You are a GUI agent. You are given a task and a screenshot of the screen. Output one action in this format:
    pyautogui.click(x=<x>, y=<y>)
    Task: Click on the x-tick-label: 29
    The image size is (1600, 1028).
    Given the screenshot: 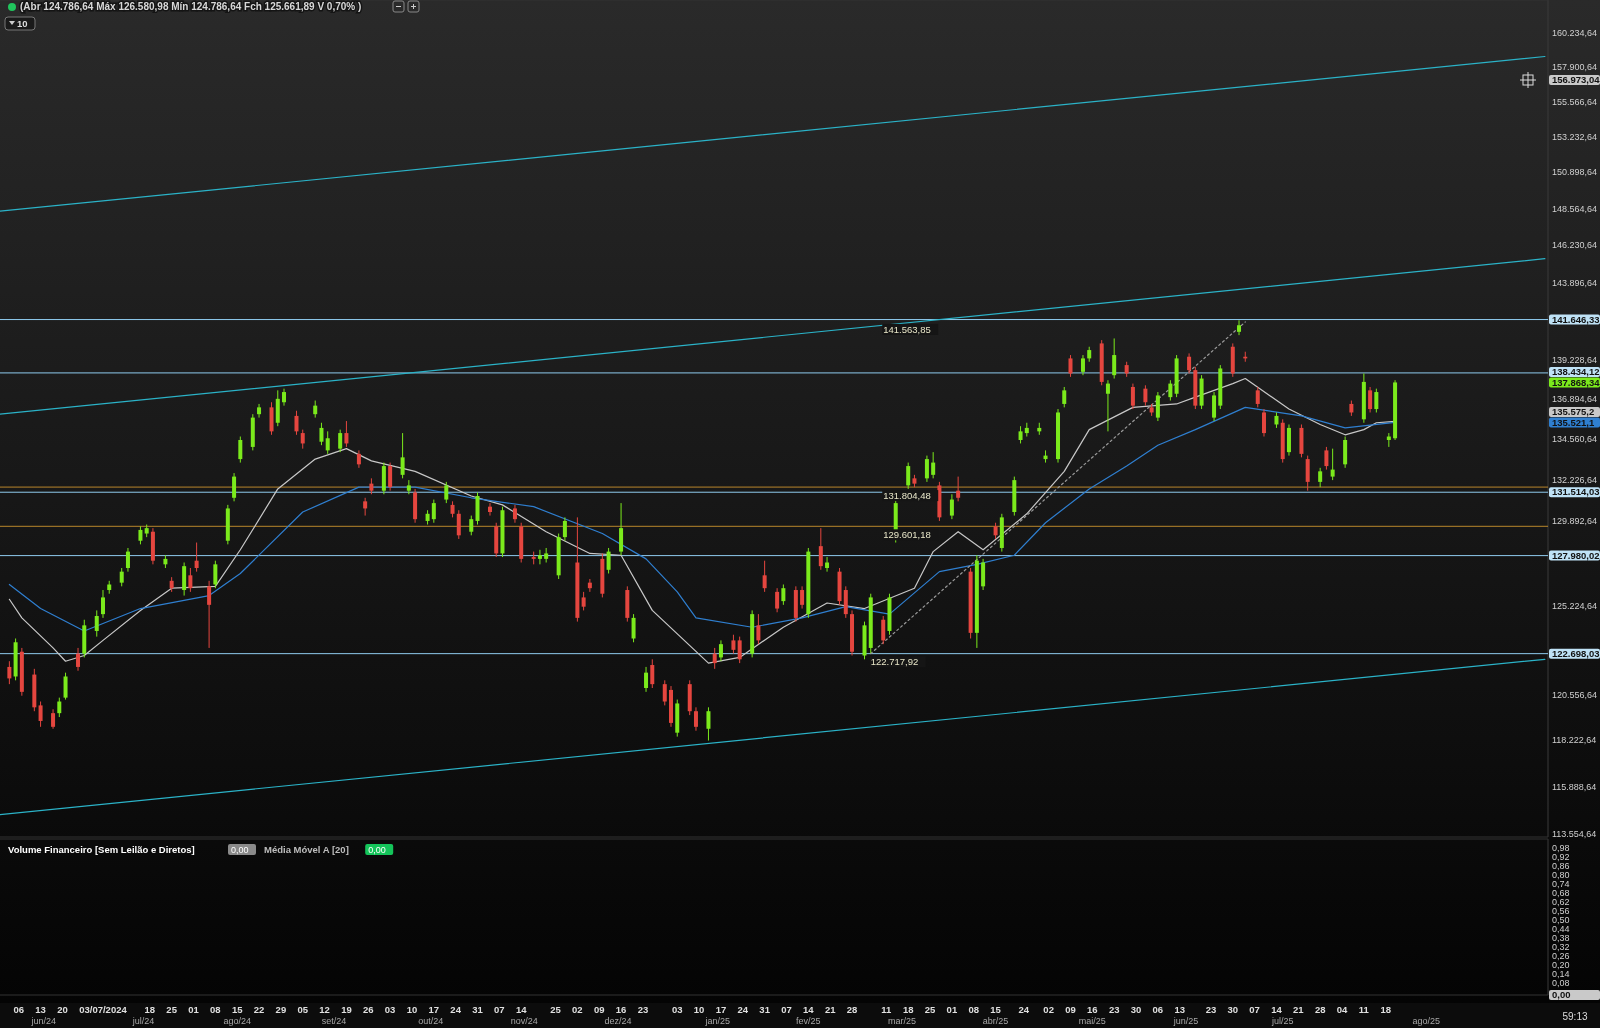 What is the action you would take?
    pyautogui.click(x=281, y=1009)
    